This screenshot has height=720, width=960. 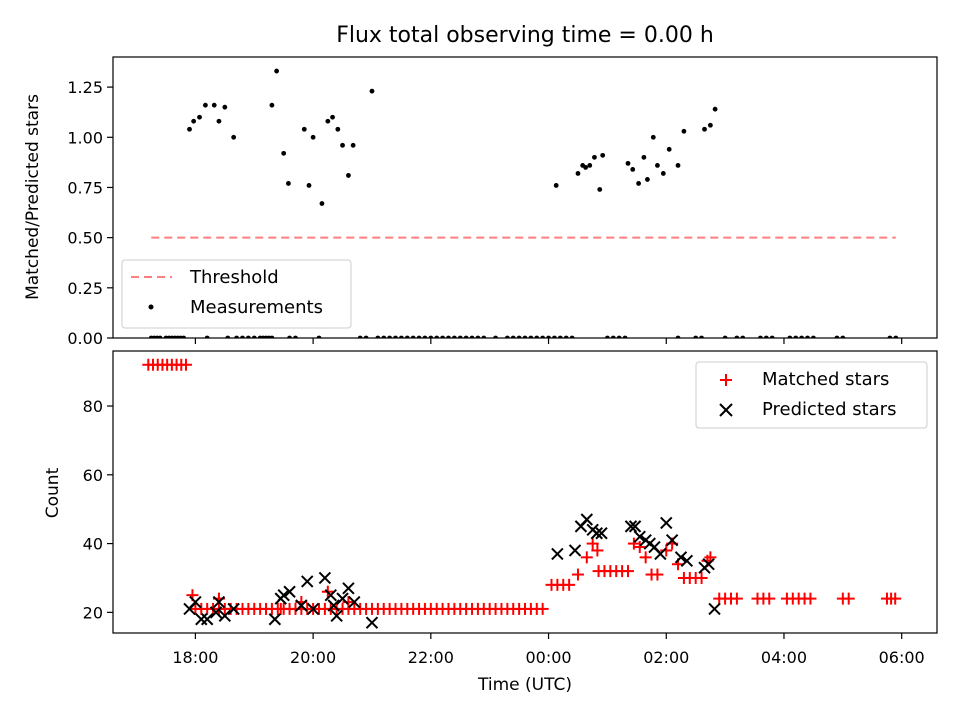 I want to click on bottom-x-tick-label: 22:00, so click(x=431, y=657).